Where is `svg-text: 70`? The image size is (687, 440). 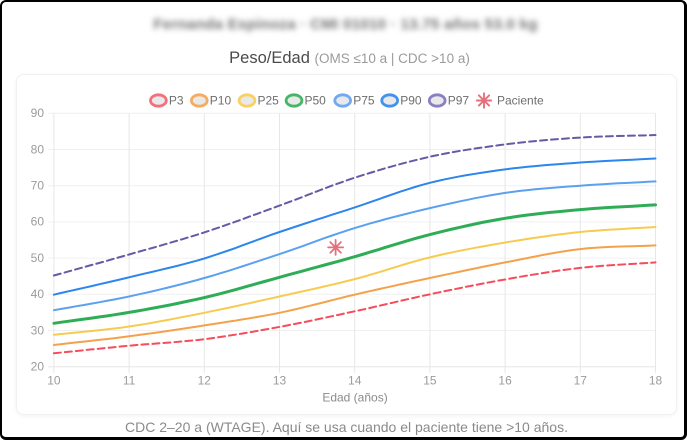 svg-text: 70 is located at coordinates (38, 186).